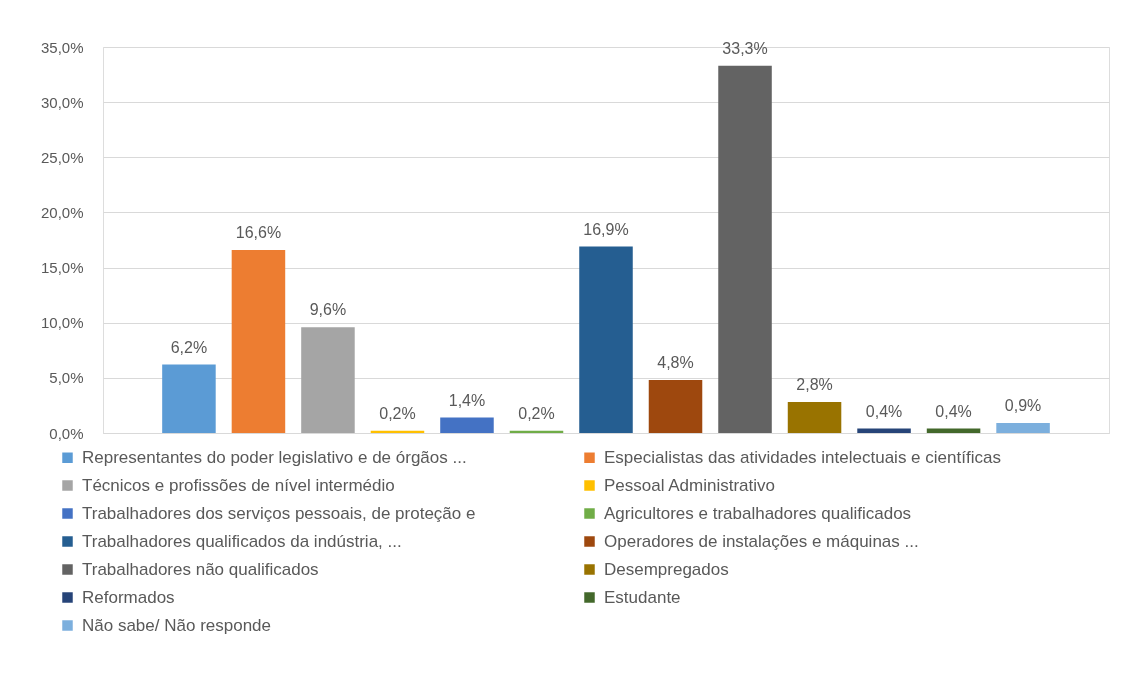 Image resolution: width=1130 pixels, height=684 pixels. Describe the element at coordinates (675, 363) in the screenshot. I see `data-label: 4,8%` at that location.